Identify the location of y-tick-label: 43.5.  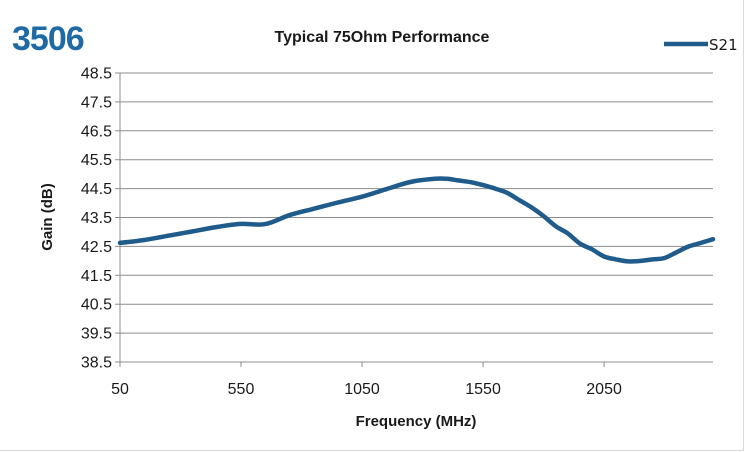
(96, 218).